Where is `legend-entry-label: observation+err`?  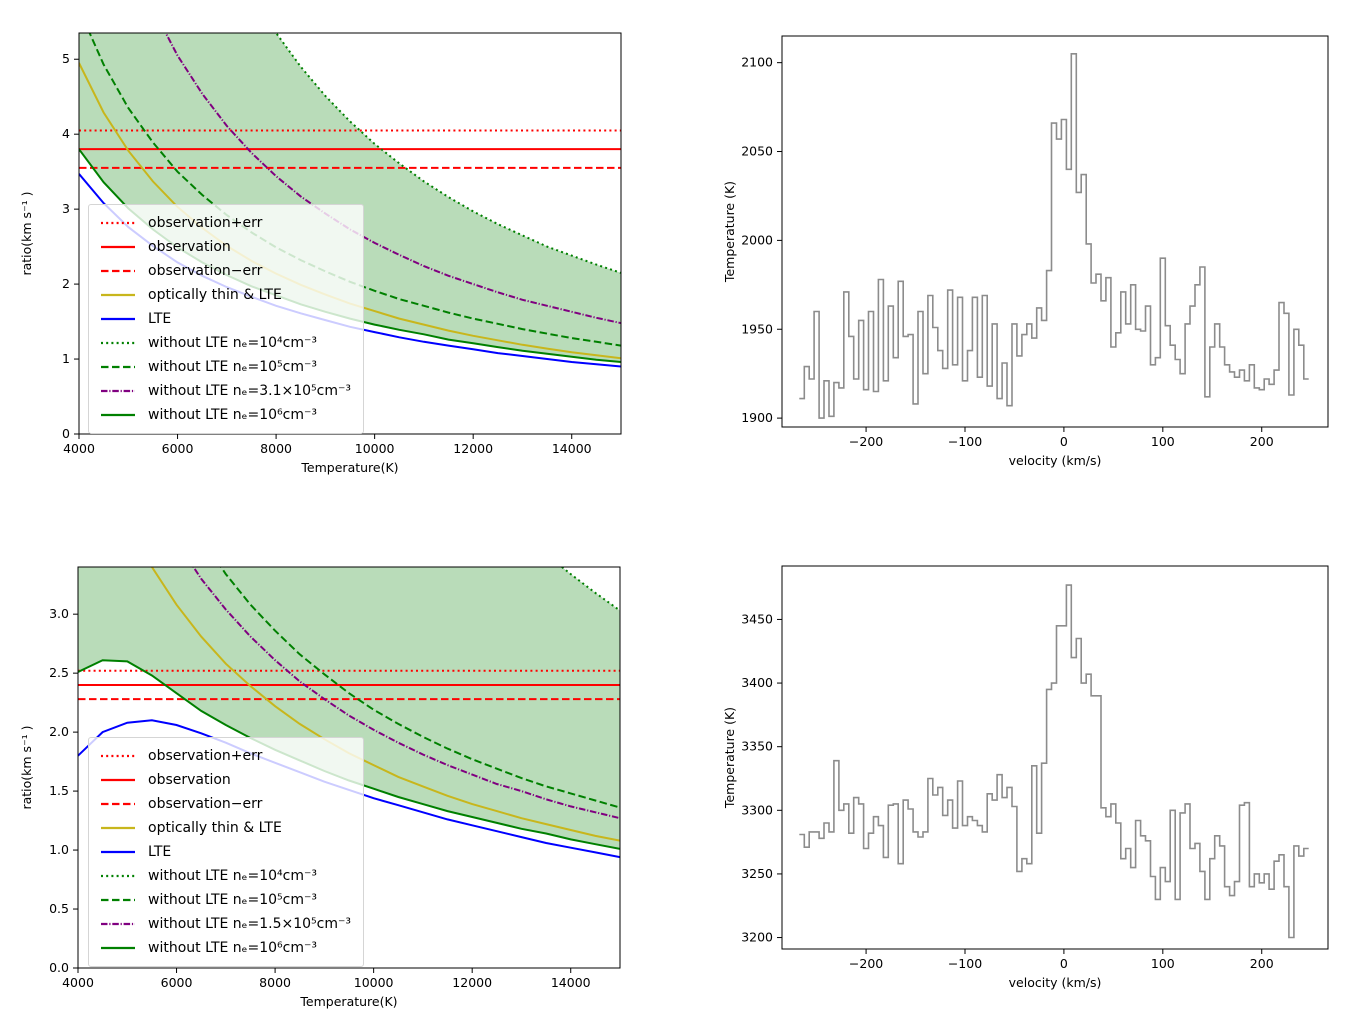
legend-entry-label: observation+err is located at coordinates (205, 223).